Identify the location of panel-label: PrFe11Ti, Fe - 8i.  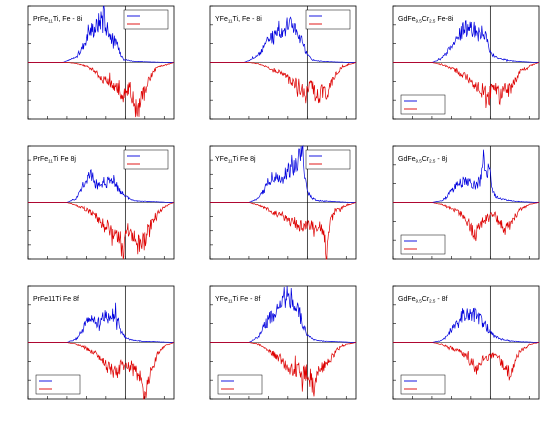
(58, 20).